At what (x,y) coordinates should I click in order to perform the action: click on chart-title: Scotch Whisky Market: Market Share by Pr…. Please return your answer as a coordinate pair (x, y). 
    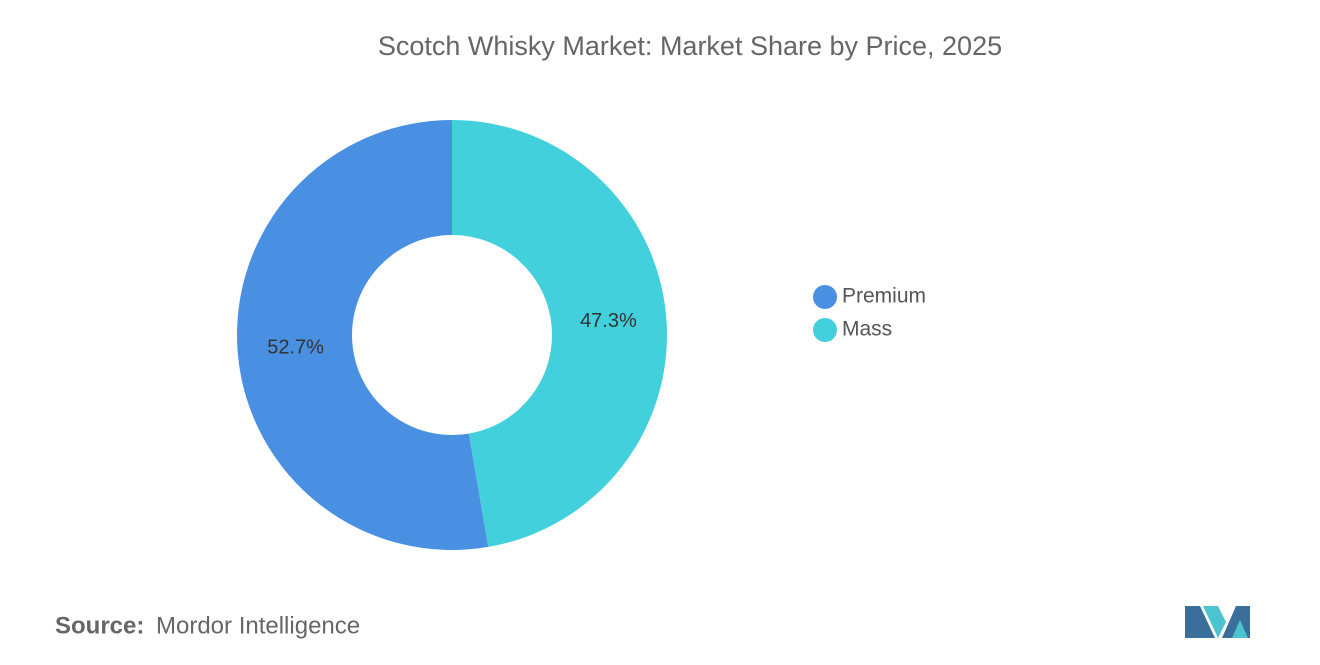
    Looking at the image, I should click on (690, 46).